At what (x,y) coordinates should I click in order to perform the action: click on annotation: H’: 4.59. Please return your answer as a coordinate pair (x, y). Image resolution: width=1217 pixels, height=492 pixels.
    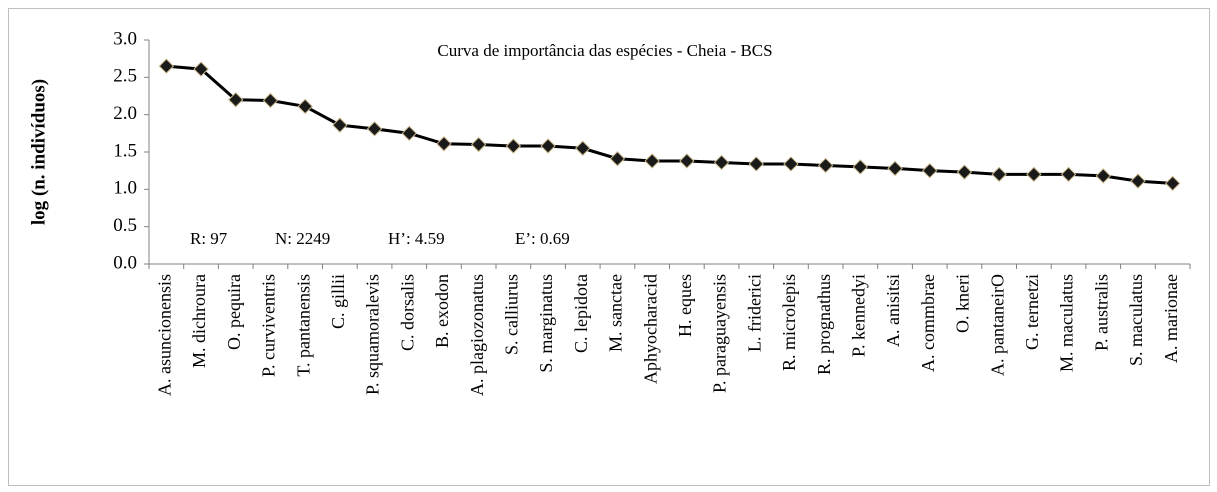
    Looking at the image, I should click on (416, 238).